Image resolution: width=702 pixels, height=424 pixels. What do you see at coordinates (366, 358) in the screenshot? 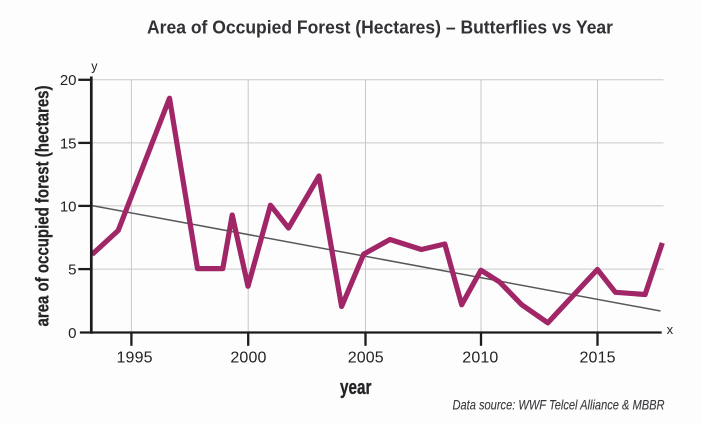
I see `svg-text: 2005` at bounding box center [366, 358].